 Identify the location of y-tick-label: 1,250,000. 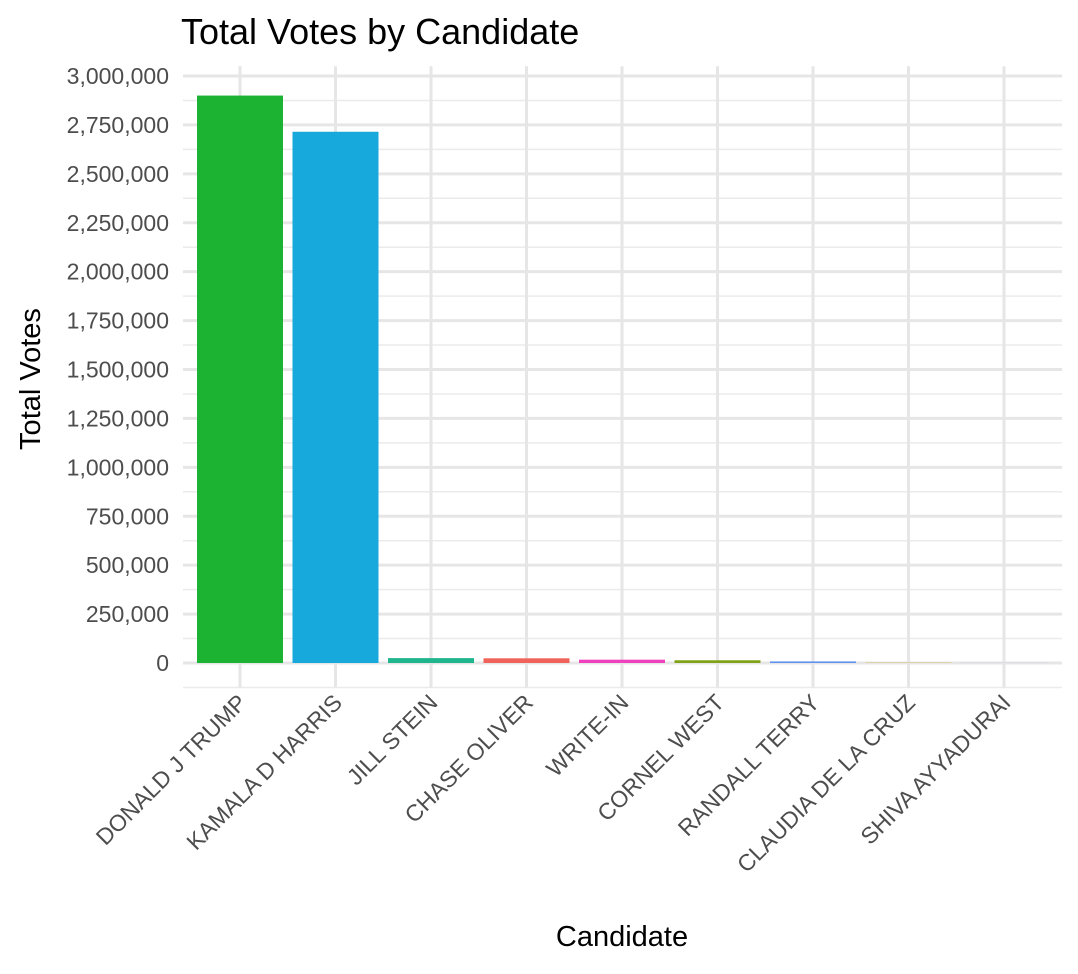
(118, 418).